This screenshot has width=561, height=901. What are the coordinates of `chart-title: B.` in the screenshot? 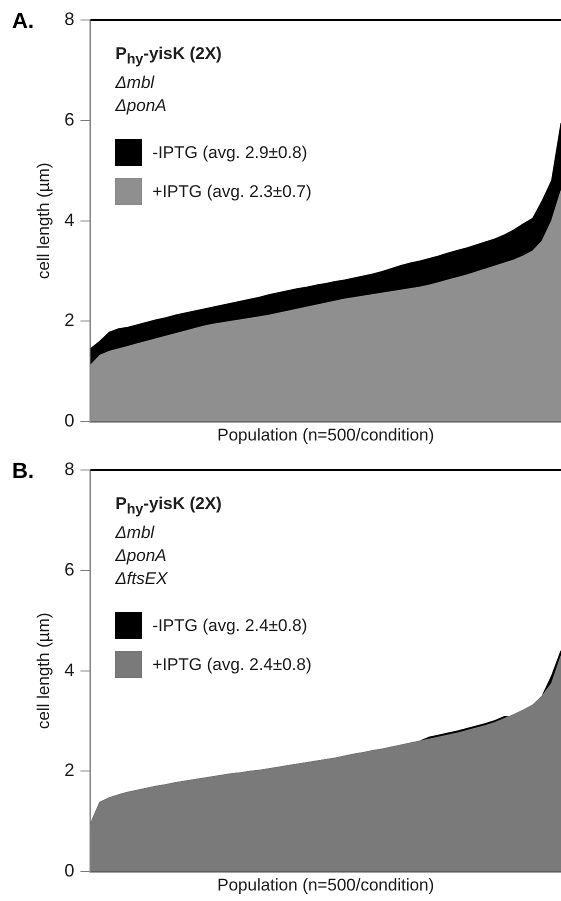 It's located at (23, 471).